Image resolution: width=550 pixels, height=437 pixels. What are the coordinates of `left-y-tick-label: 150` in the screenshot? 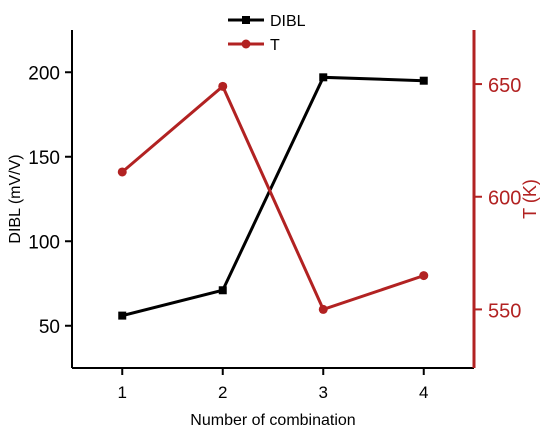 It's located at (44, 158).